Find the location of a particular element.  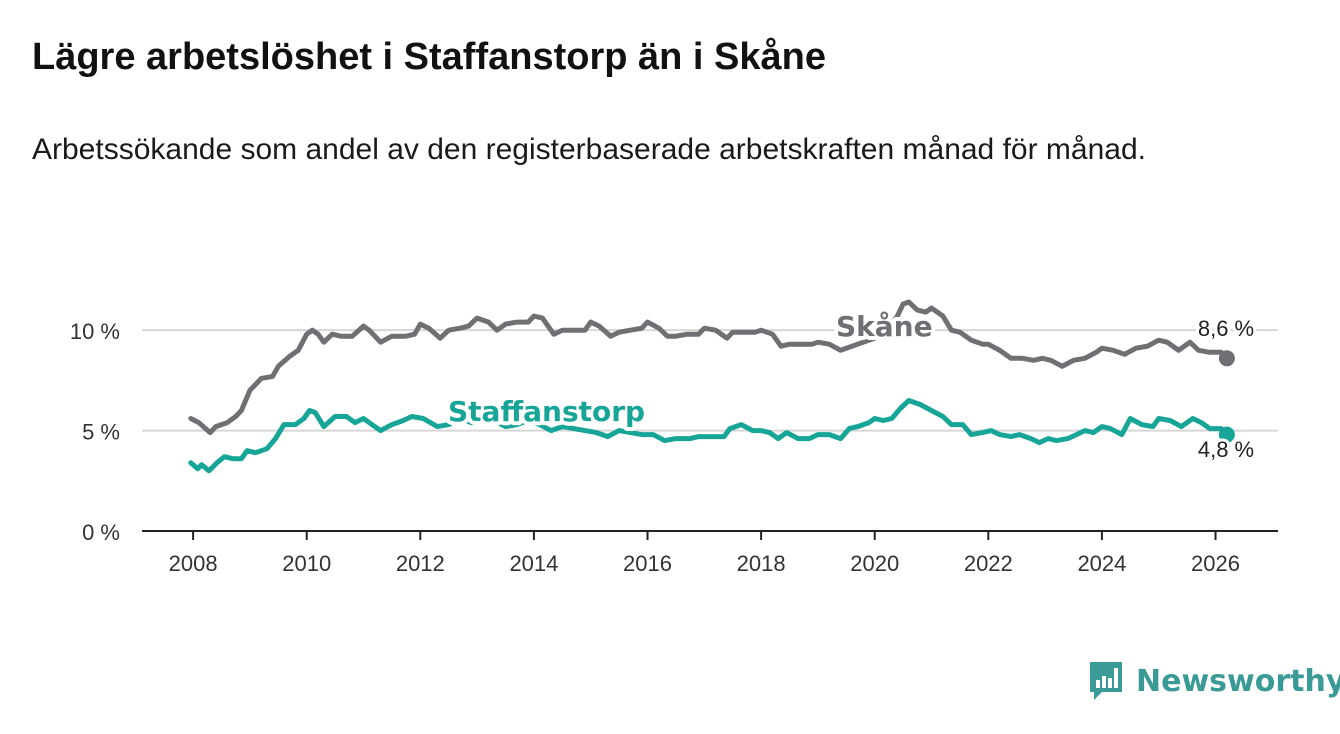

series-line-staffanstorp is located at coordinates (709, 436).